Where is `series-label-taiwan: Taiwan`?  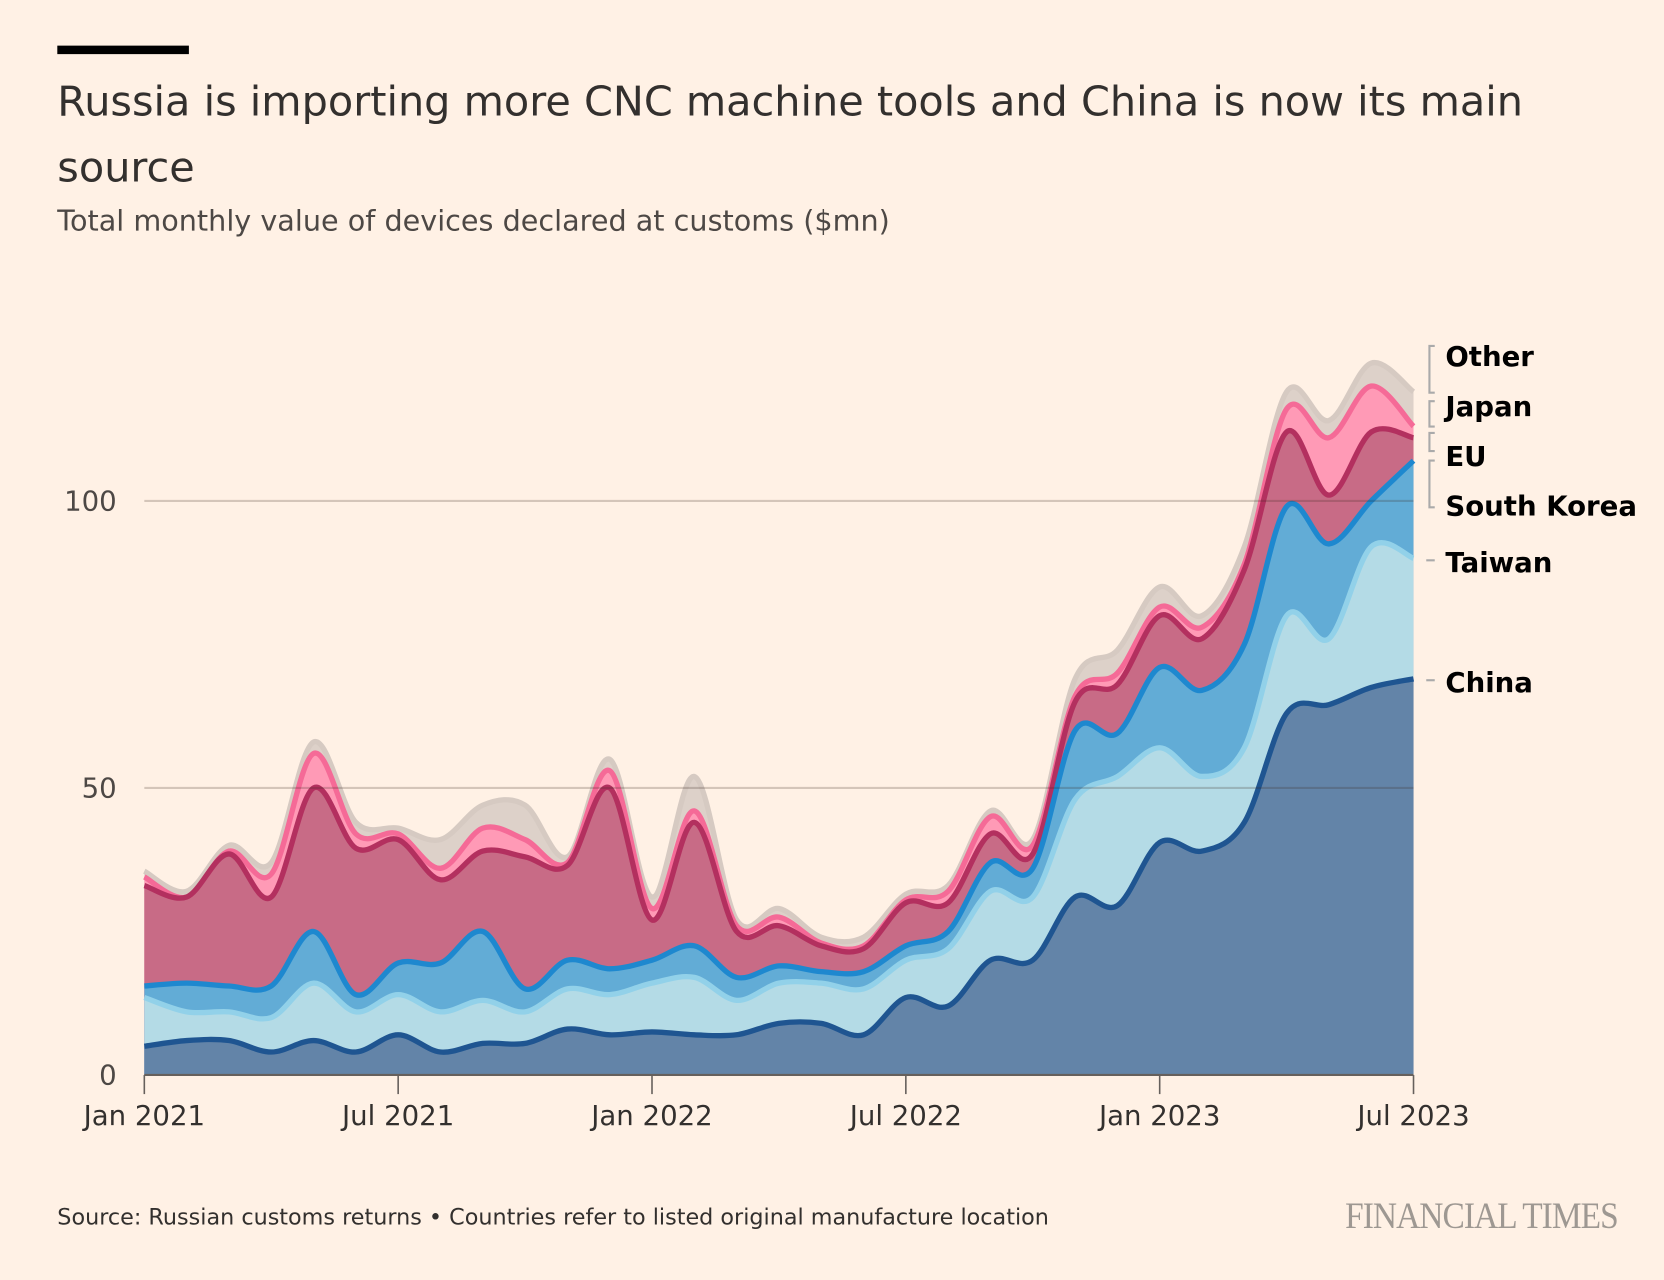 series-label-taiwan: Taiwan is located at coordinates (1498, 562).